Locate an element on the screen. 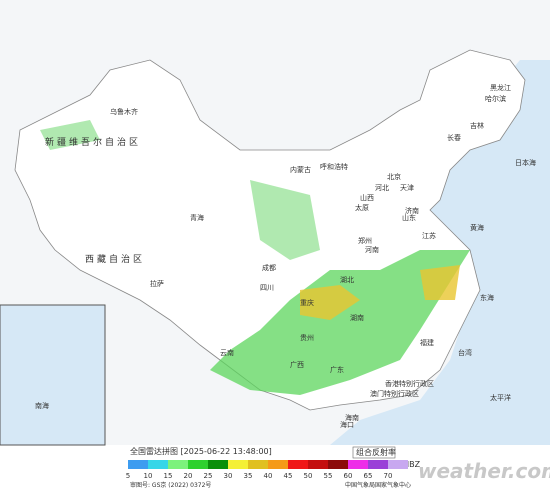 This screenshot has height=496, width=550. legend-label: 50 is located at coordinates (308, 476).